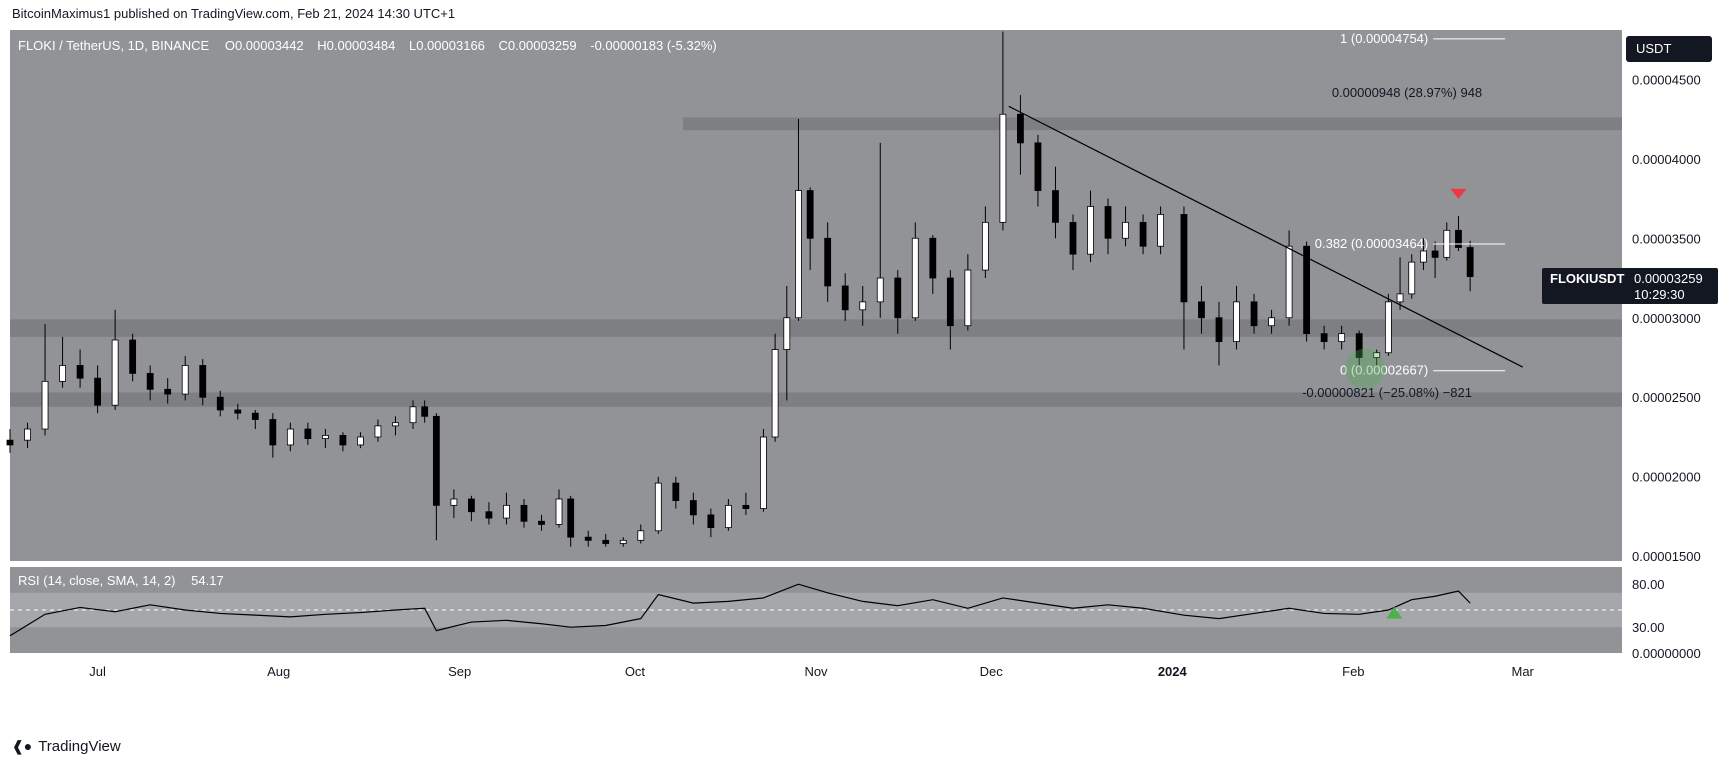 The image size is (1724, 764). What do you see at coordinates (321, 45) in the screenshot?
I see `high-key: H` at bounding box center [321, 45].